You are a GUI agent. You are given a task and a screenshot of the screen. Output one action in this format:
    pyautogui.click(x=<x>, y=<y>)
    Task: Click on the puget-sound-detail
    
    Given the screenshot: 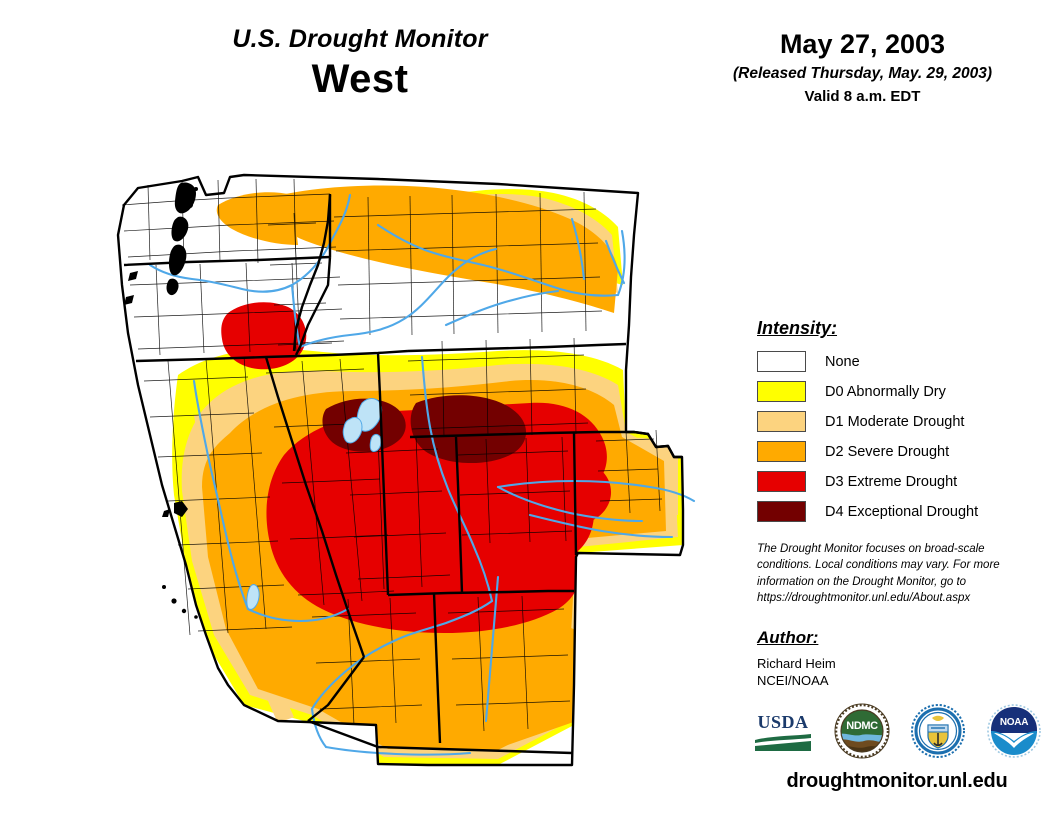 What is the action you would take?
    pyautogui.click(x=161, y=400)
    